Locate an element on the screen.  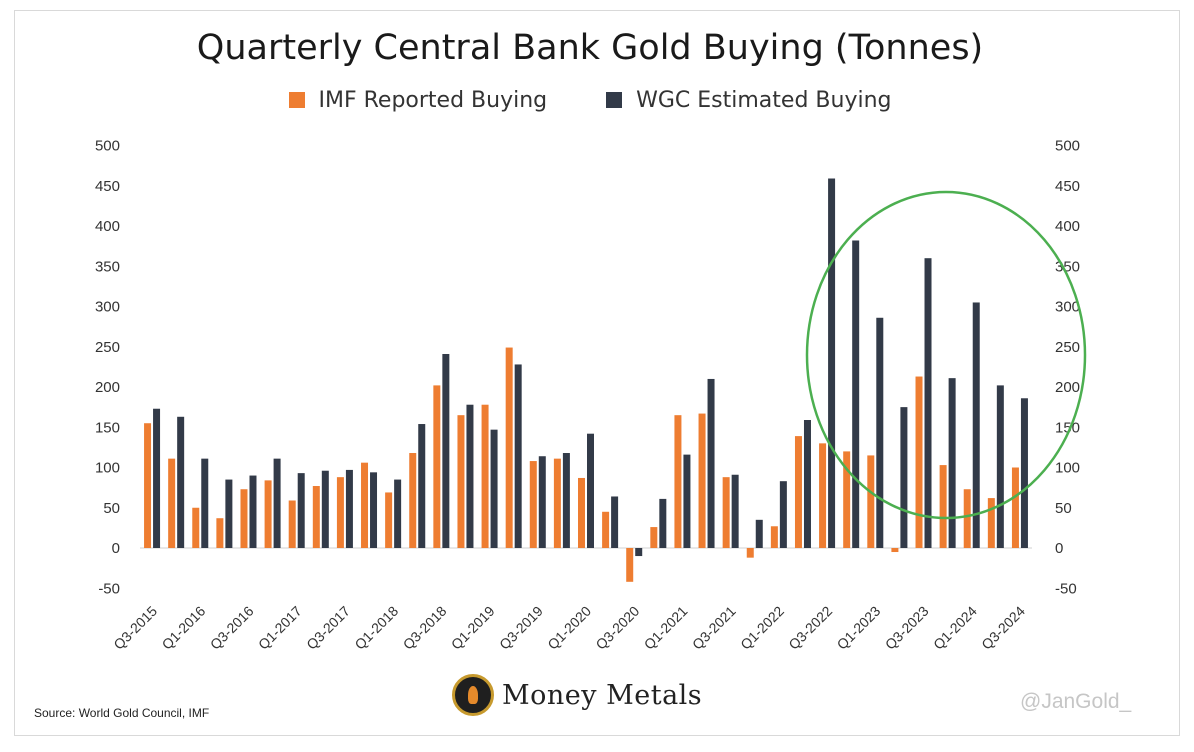
legend-item-imf: IMF Reported Buying is located at coordinates (418, 100).